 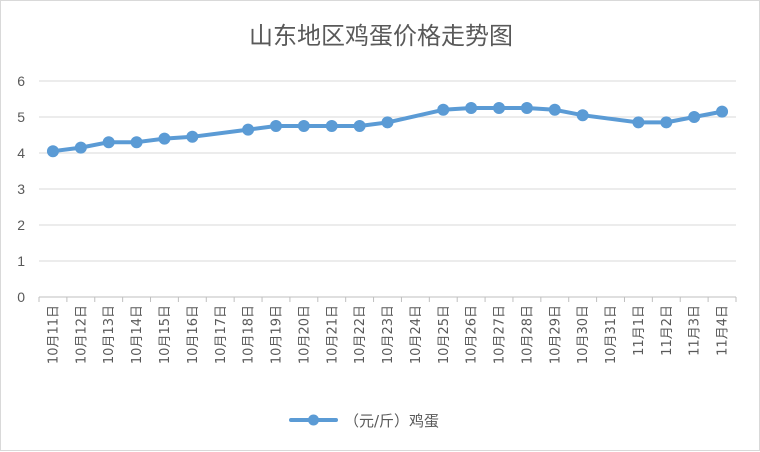 What do you see at coordinates (21, 261) in the screenshot?
I see `y-tick-label: 1` at bounding box center [21, 261].